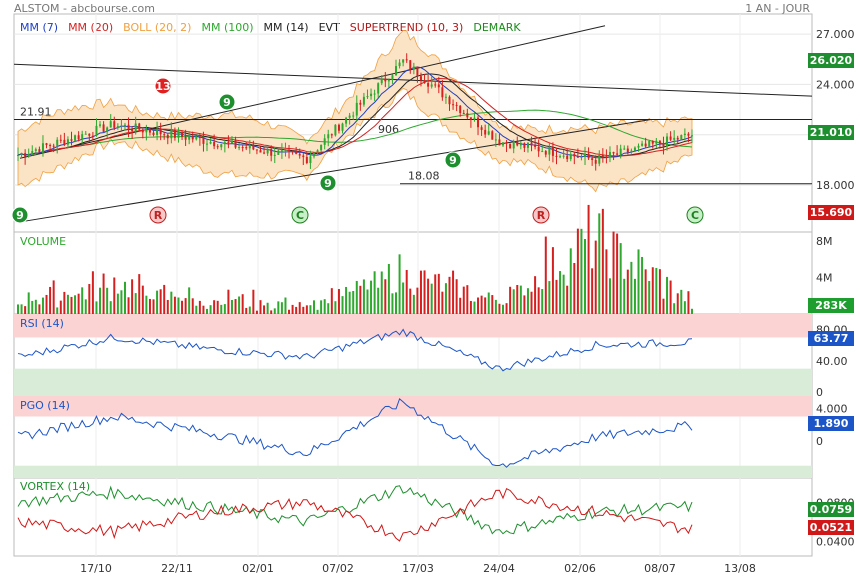 The height and width of the screenshot is (579, 860). Describe the element at coordinates (835, 34) in the screenshot. I see `price-tick-0: 27.000` at that location.